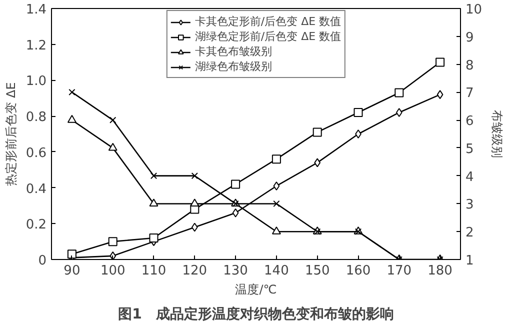 The image size is (507, 327). What do you see at coordinates (470, 122) in the screenshot?
I see `y2-tick-label: 6` at bounding box center [470, 122].